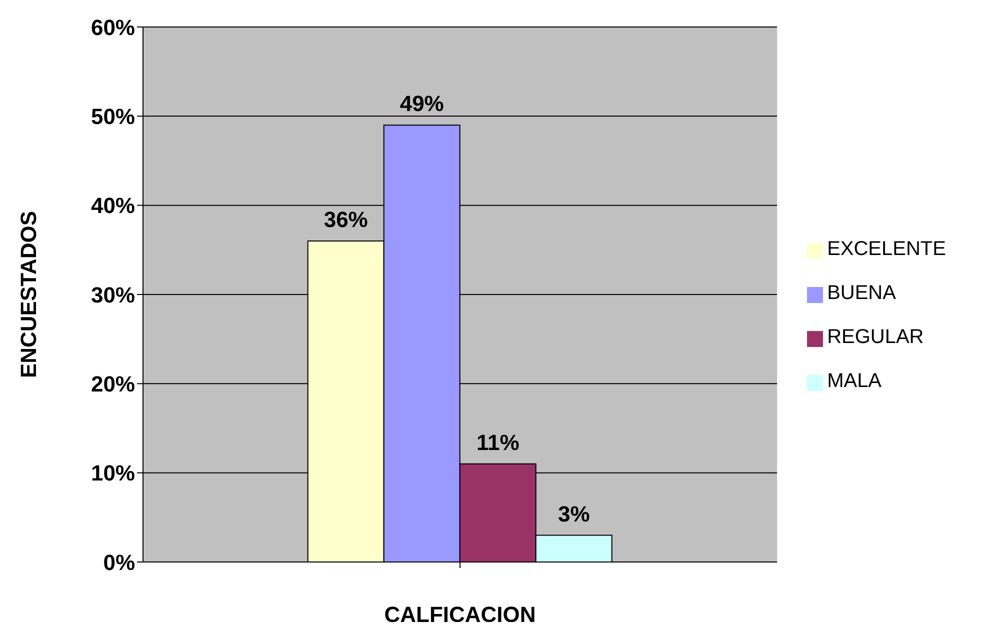 Image resolution: width=984 pixels, height=630 pixels. What do you see at coordinates (460, 614) in the screenshot?
I see `x-axis-title: CALFICACION` at bounding box center [460, 614].